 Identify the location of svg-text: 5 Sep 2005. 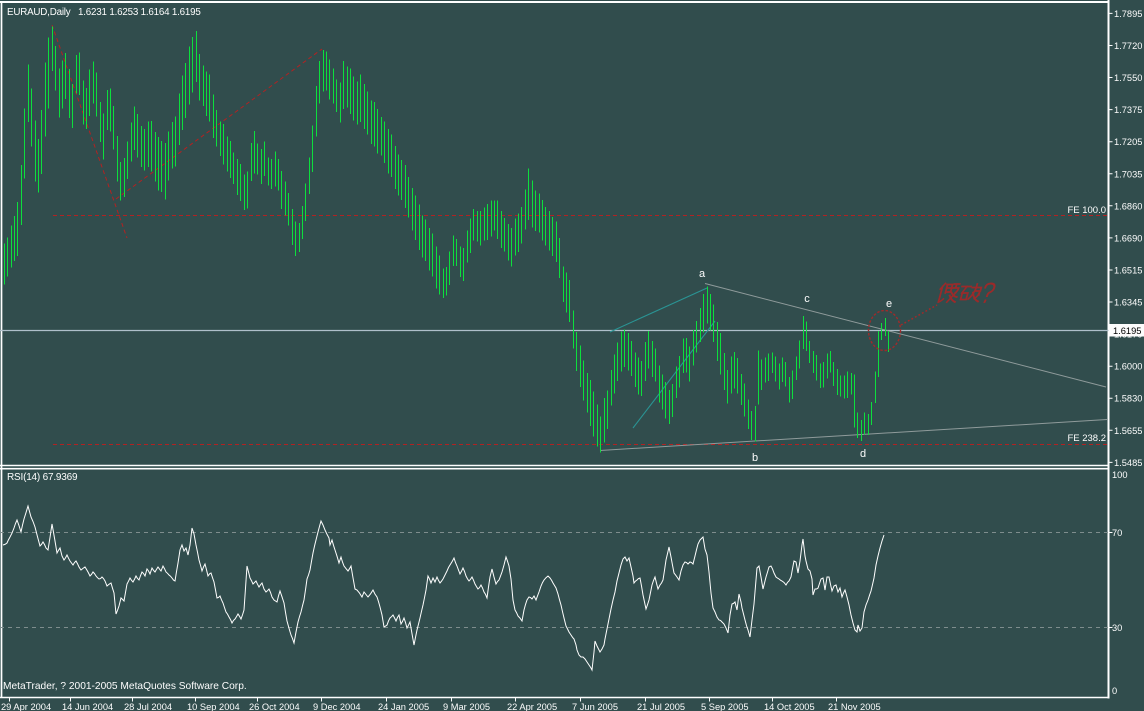
(725, 706).